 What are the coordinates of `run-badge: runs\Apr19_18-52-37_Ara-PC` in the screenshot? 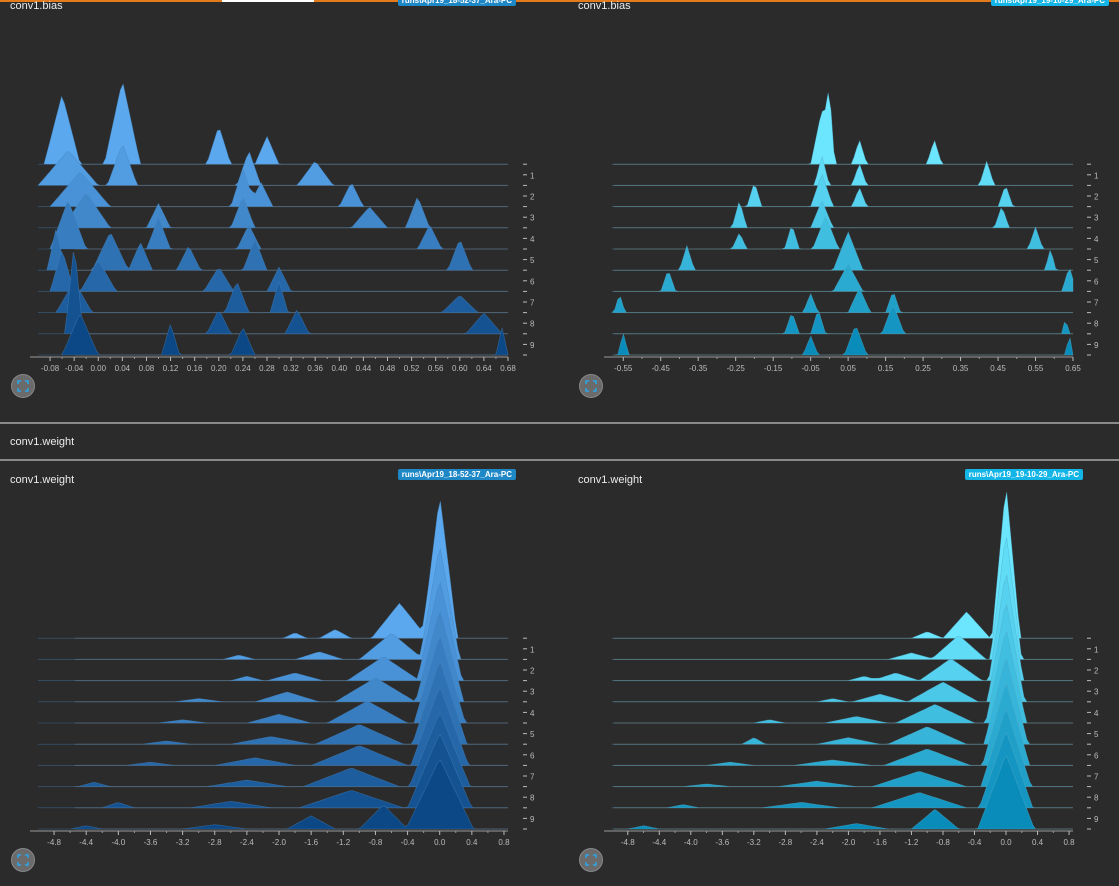 It's located at (456, 474).